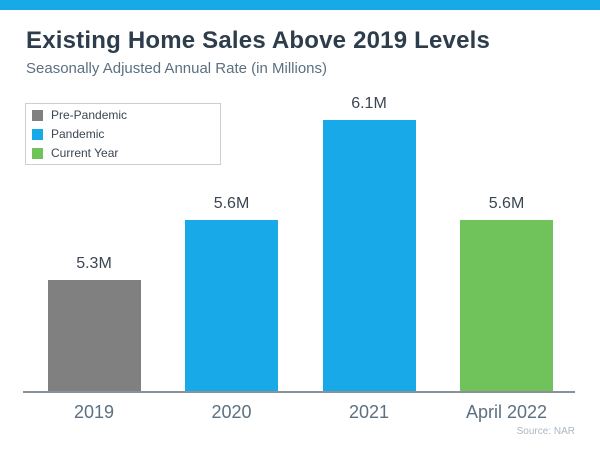 Image resolution: width=600 pixels, height=450 pixels. Describe the element at coordinates (369, 412) in the screenshot. I see `x-tick-label-2021: 2021` at that location.